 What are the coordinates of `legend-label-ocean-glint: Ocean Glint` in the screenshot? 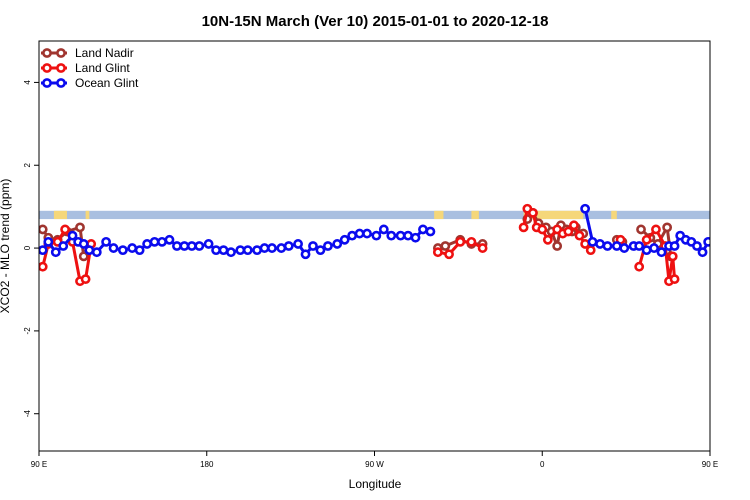 It's located at (107, 83).